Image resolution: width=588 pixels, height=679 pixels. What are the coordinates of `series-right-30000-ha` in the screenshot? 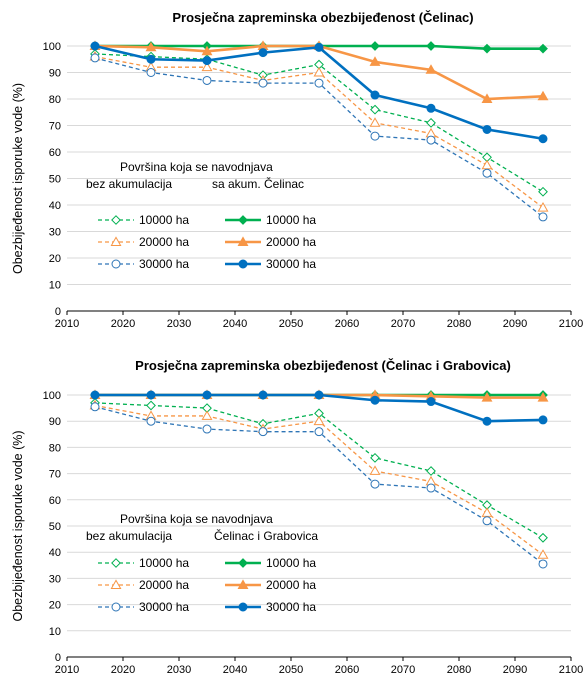 It's located at (319, 92).